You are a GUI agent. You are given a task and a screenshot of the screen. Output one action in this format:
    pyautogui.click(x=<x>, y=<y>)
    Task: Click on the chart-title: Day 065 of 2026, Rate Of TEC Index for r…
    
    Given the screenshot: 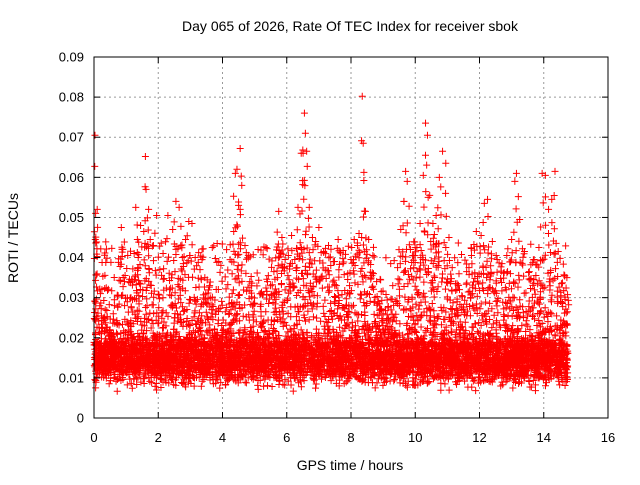 What is the action you would take?
    pyautogui.click(x=350, y=26)
    